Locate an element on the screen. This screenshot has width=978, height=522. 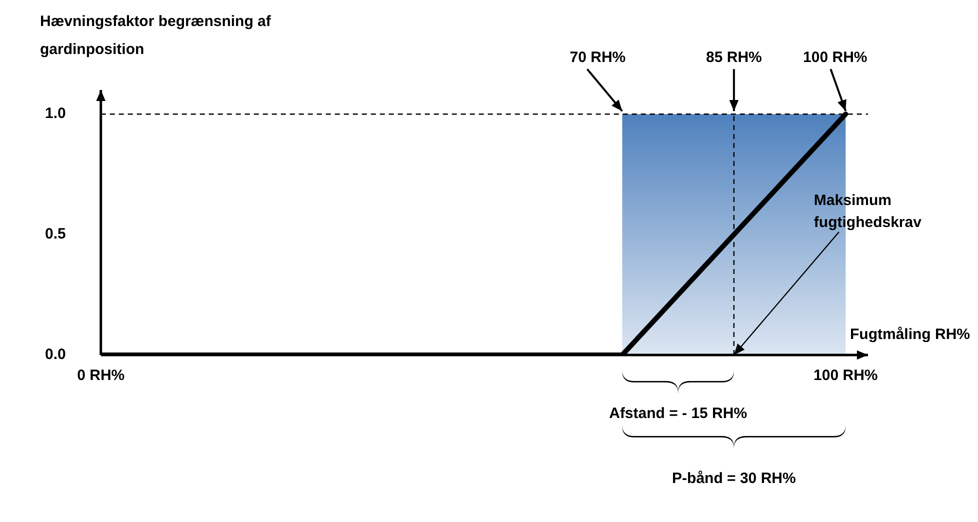
annotation: 70 RH% is located at coordinates (598, 57).